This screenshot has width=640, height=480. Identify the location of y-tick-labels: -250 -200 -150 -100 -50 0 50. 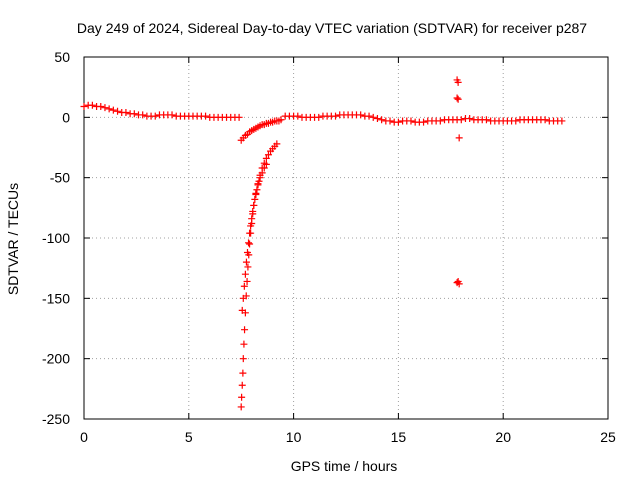
(56, 238).